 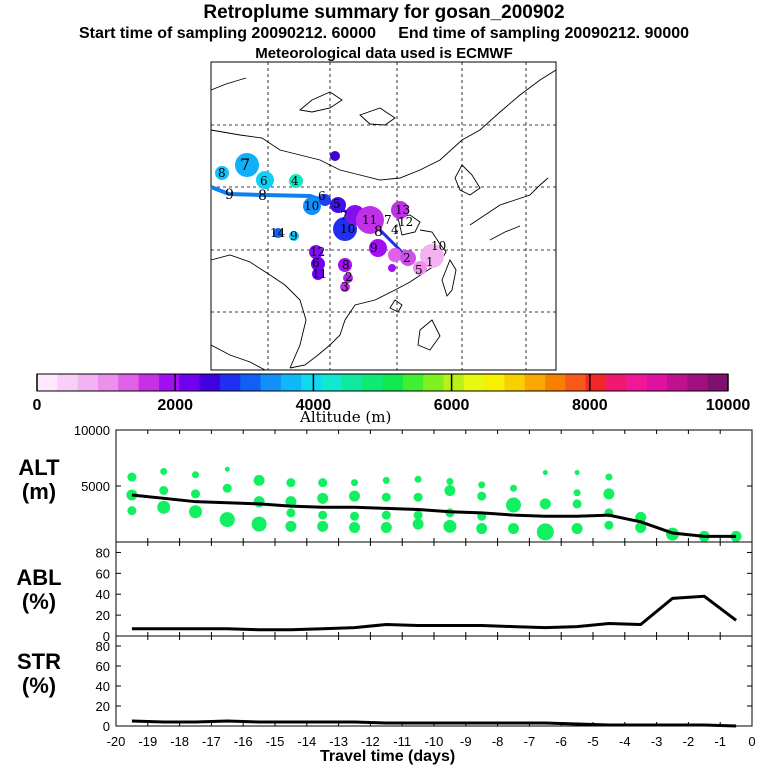 What do you see at coordinates (39, 601) in the screenshot?
I see `abl-label-unit: (%)` at bounding box center [39, 601].